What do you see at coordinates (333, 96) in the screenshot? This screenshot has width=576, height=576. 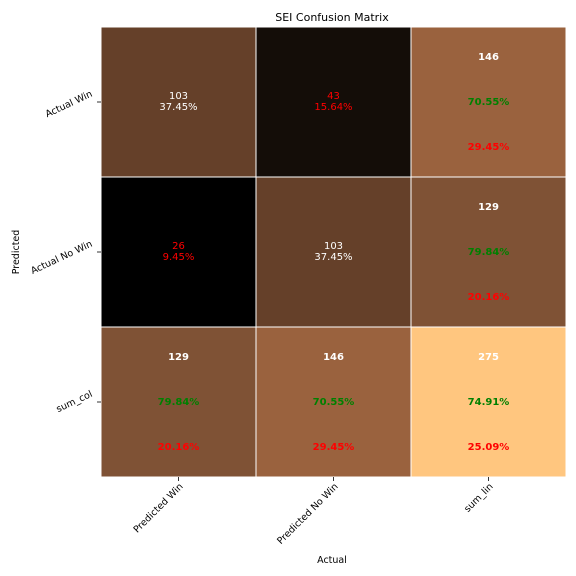 I see `cell-count-label: 43` at bounding box center [333, 96].